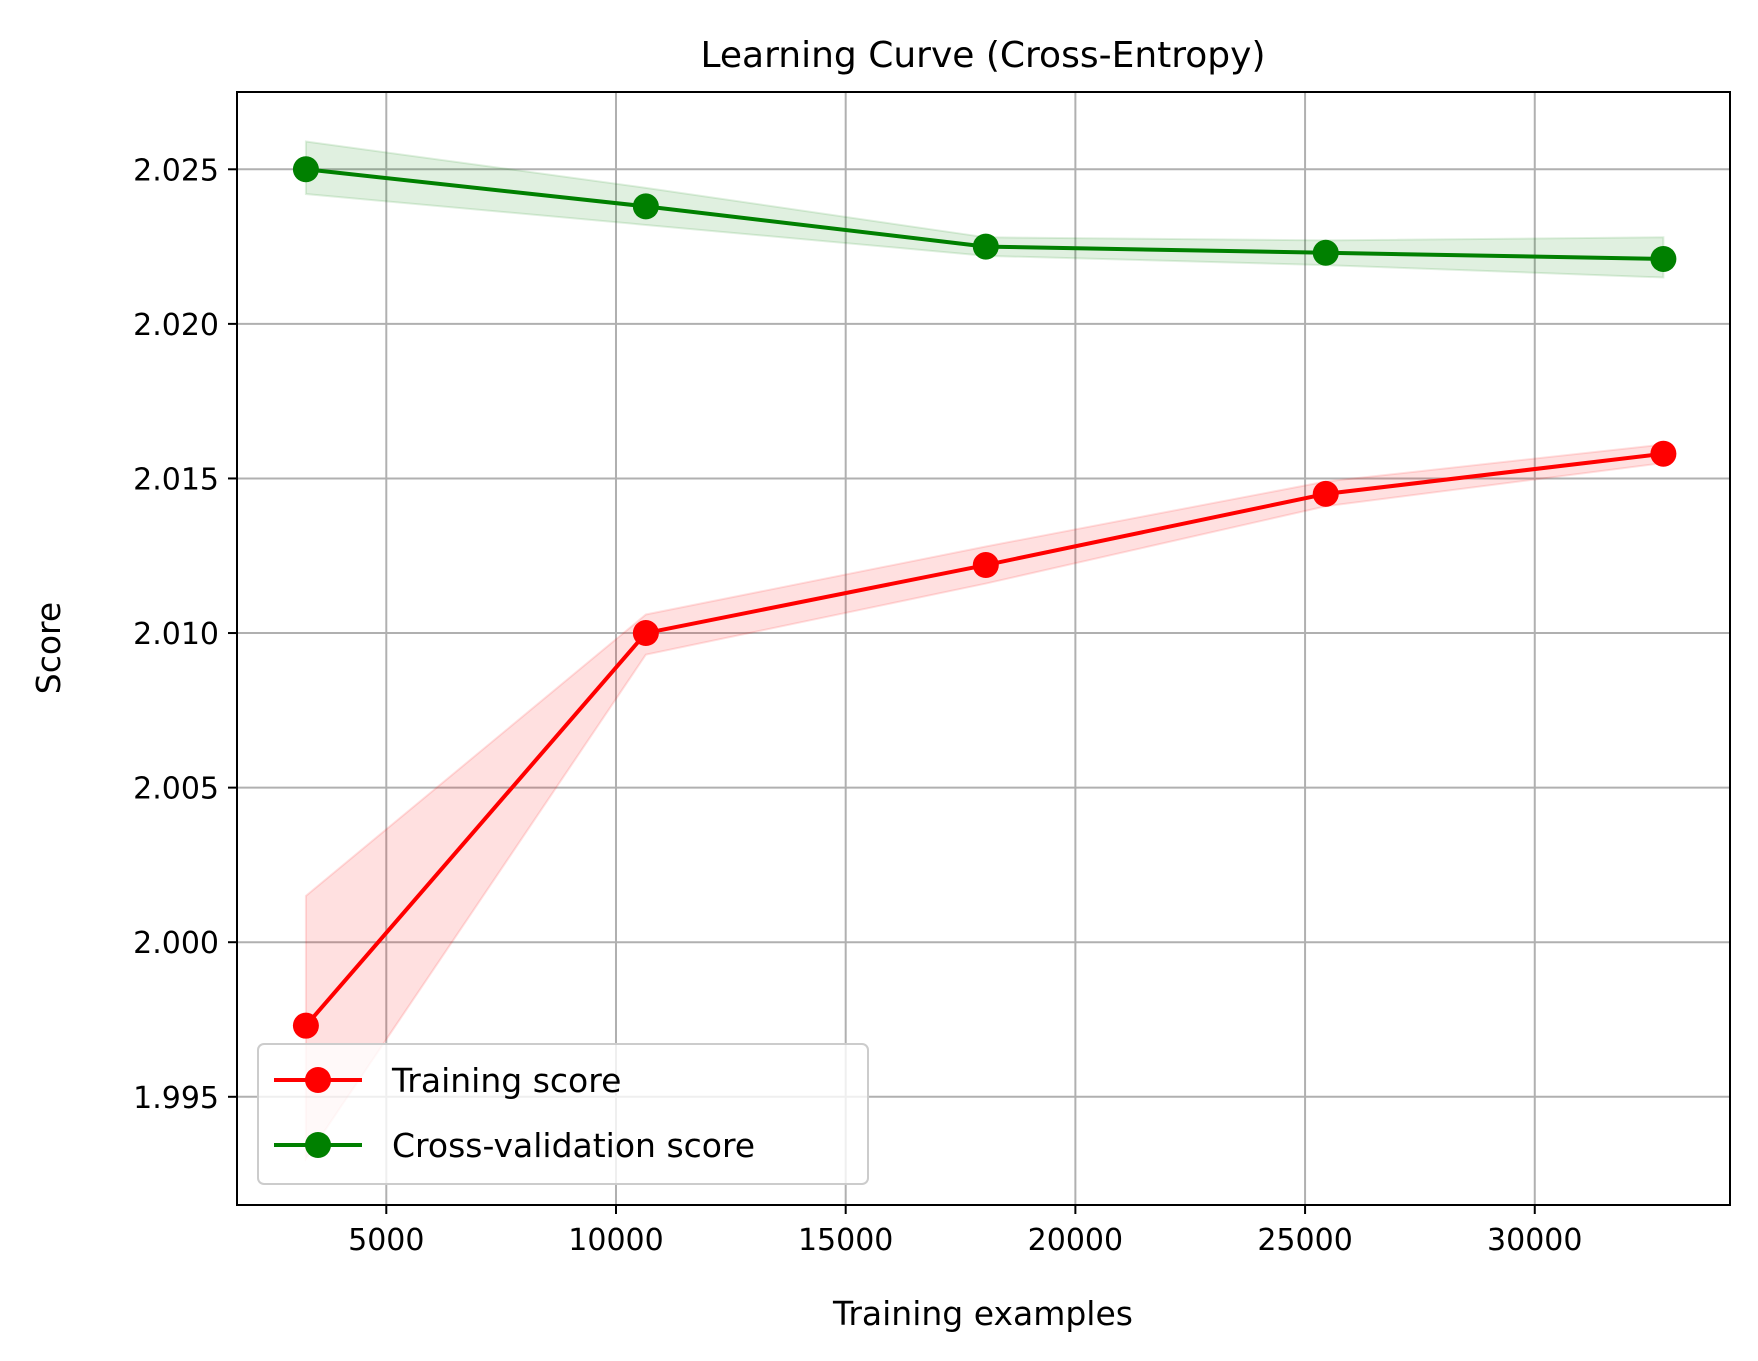  What do you see at coordinates (176, 1098) in the screenshot?
I see `y-tick-label: 1.995` at bounding box center [176, 1098].